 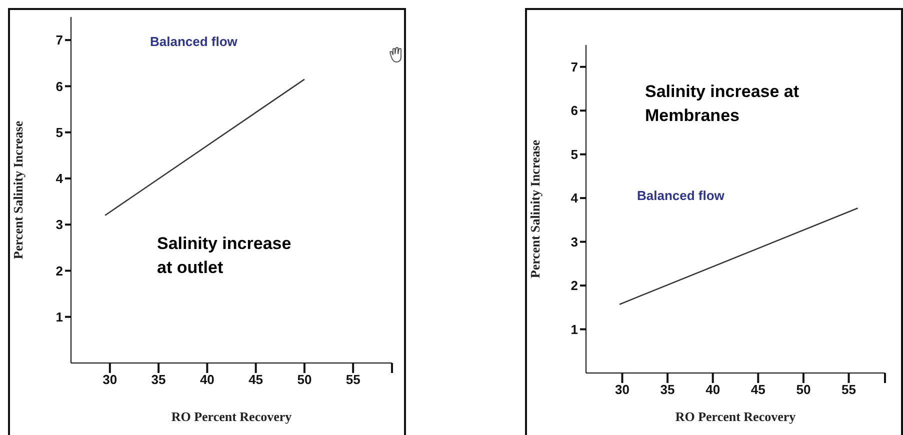 What do you see at coordinates (224, 256) in the screenshot?
I see `annotation: Salinity increase at outlet` at bounding box center [224, 256].